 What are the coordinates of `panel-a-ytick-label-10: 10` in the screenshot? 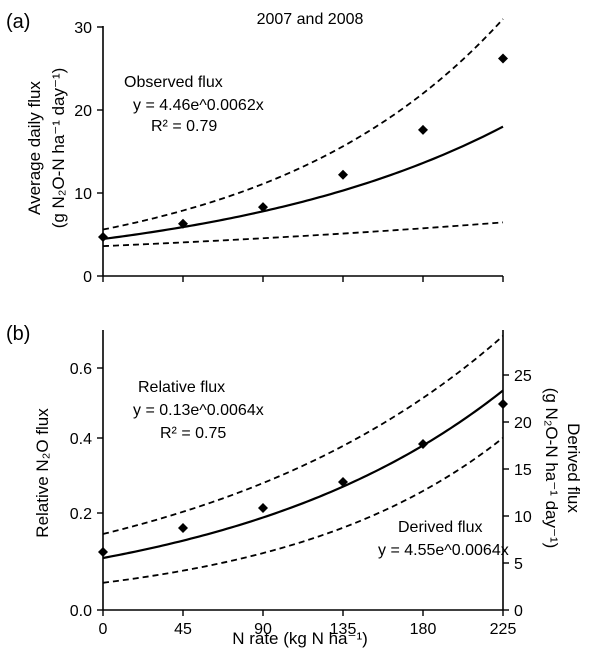 It's located at (83, 194).